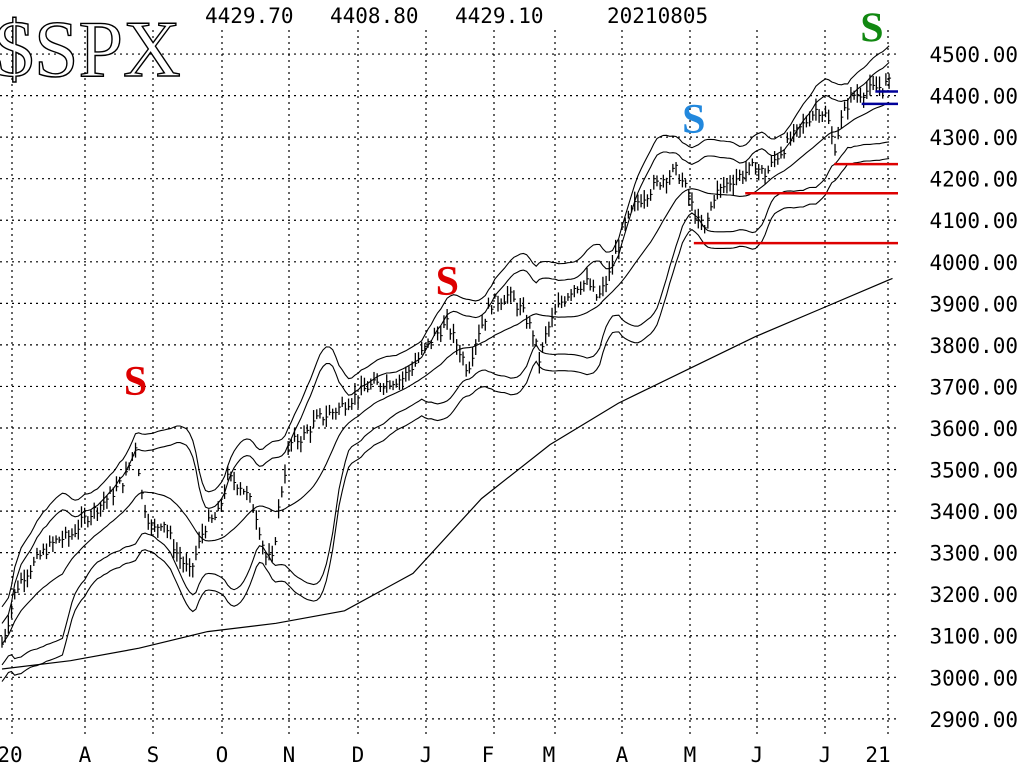 This screenshot has height=770, width=1021. What do you see at coordinates (973, 221) in the screenshot?
I see `y-tick-label-4: 4100.00` at bounding box center [973, 221].